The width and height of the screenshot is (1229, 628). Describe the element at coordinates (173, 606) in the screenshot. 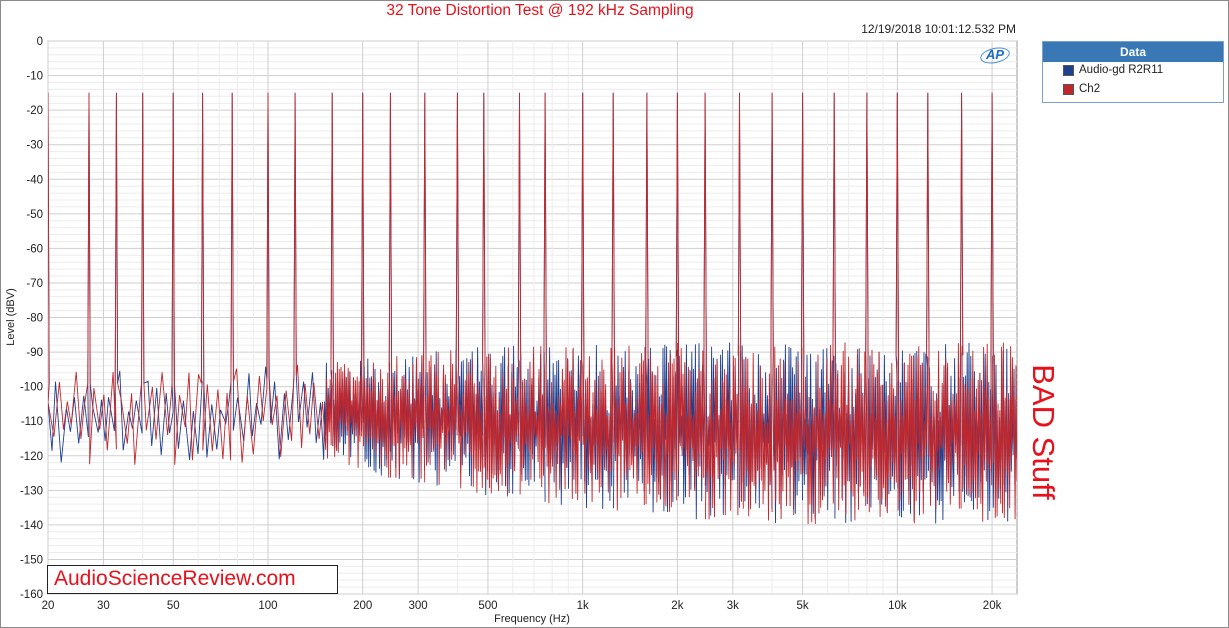

I see `x-tick-label: 50` at that location.